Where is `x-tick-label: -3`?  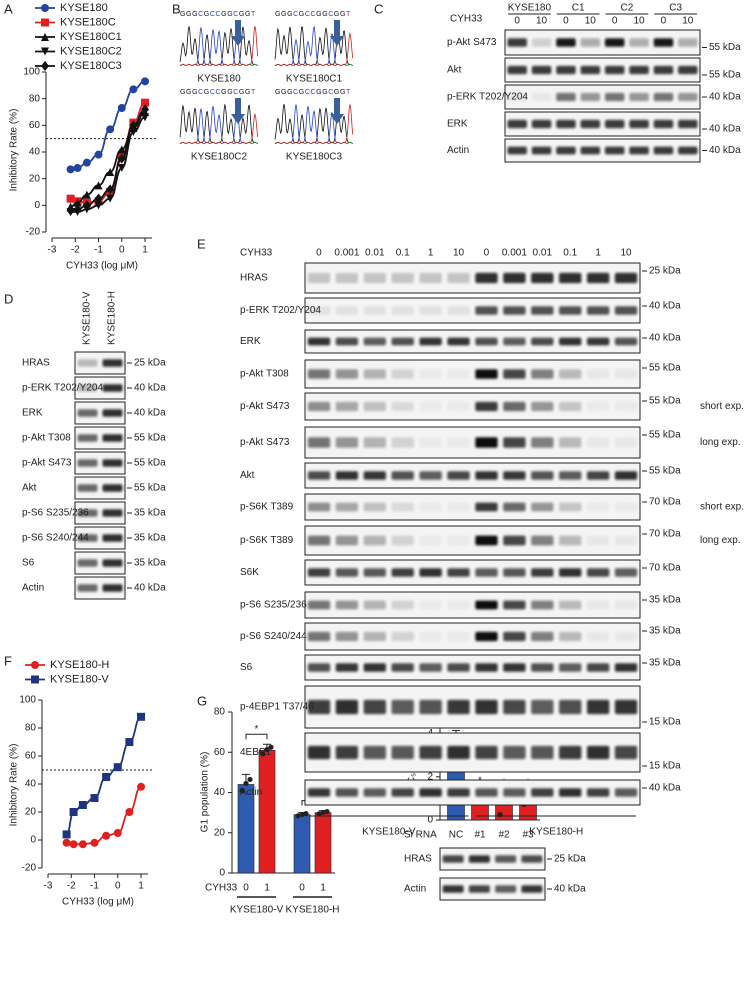 x-tick-label: -3 is located at coordinates (48, 886).